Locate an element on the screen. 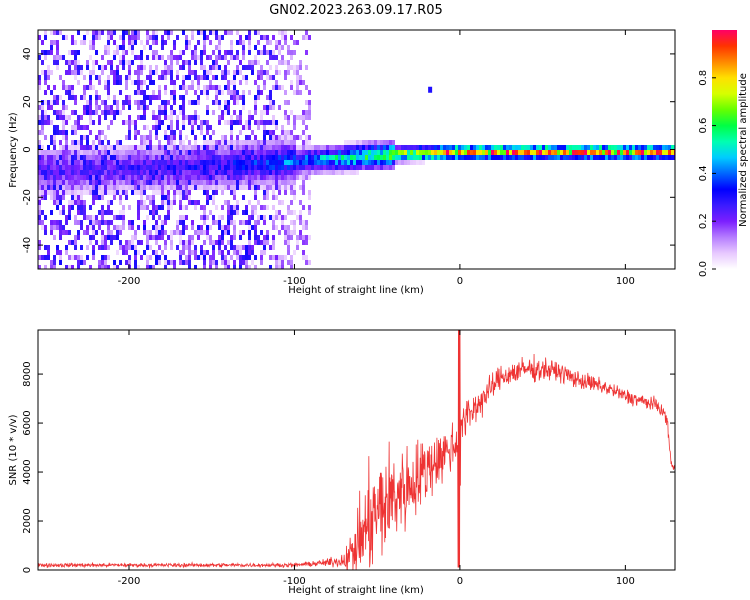 The height and width of the screenshot is (600, 750). colorbar-ticks: 0.00.20.40.60.8 is located at coordinates (707, 173).